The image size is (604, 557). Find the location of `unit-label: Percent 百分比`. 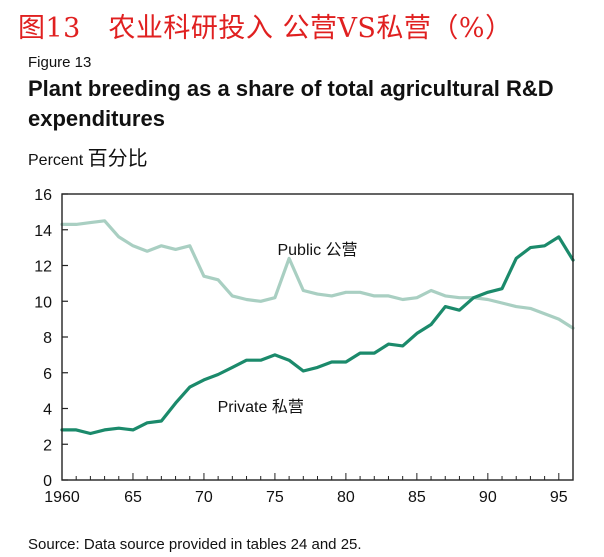

unit-label: Percent 百分比 is located at coordinates (88, 156).